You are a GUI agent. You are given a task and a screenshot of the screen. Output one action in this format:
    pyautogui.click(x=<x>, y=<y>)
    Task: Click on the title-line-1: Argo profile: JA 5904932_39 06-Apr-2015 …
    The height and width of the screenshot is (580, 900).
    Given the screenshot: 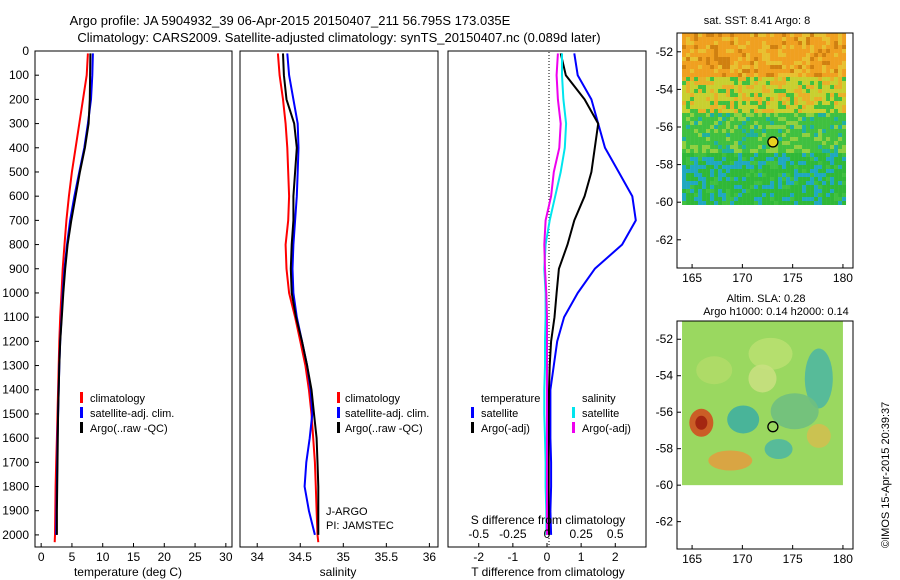 What is the action you would take?
    pyautogui.click(x=290, y=20)
    